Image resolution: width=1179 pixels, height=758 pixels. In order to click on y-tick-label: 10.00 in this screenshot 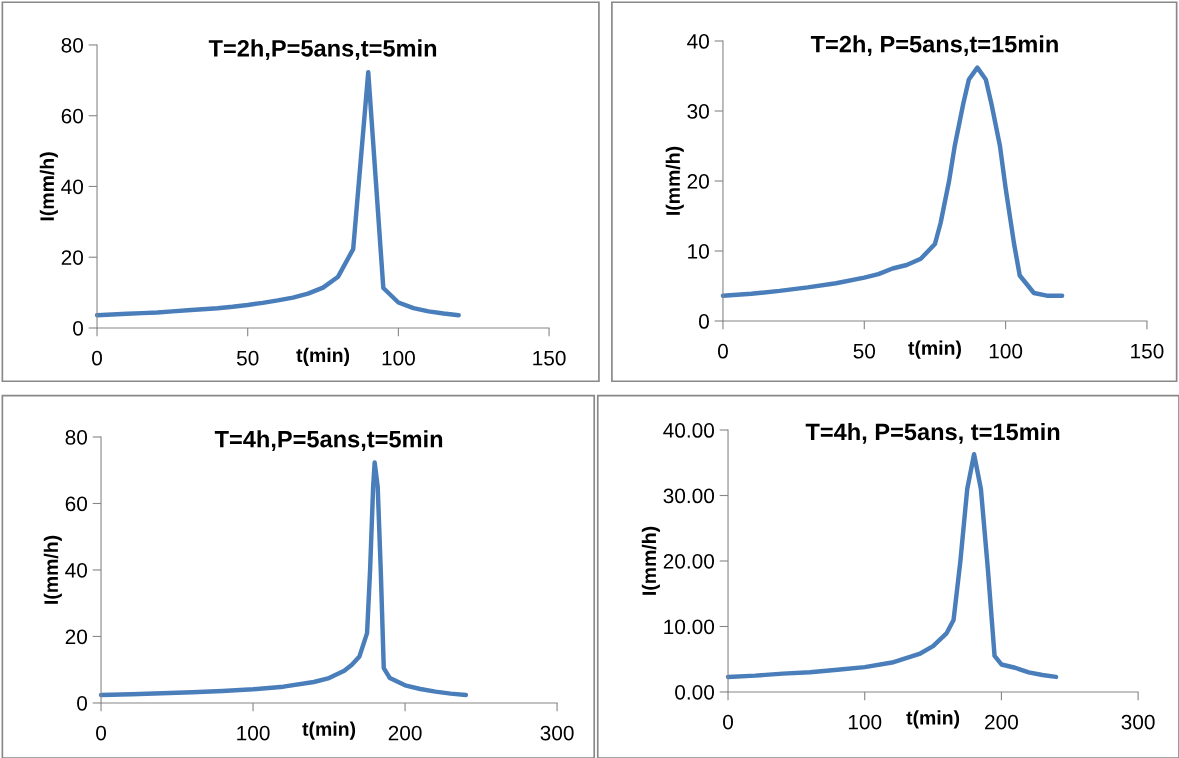, I will do `click(689, 627)`.